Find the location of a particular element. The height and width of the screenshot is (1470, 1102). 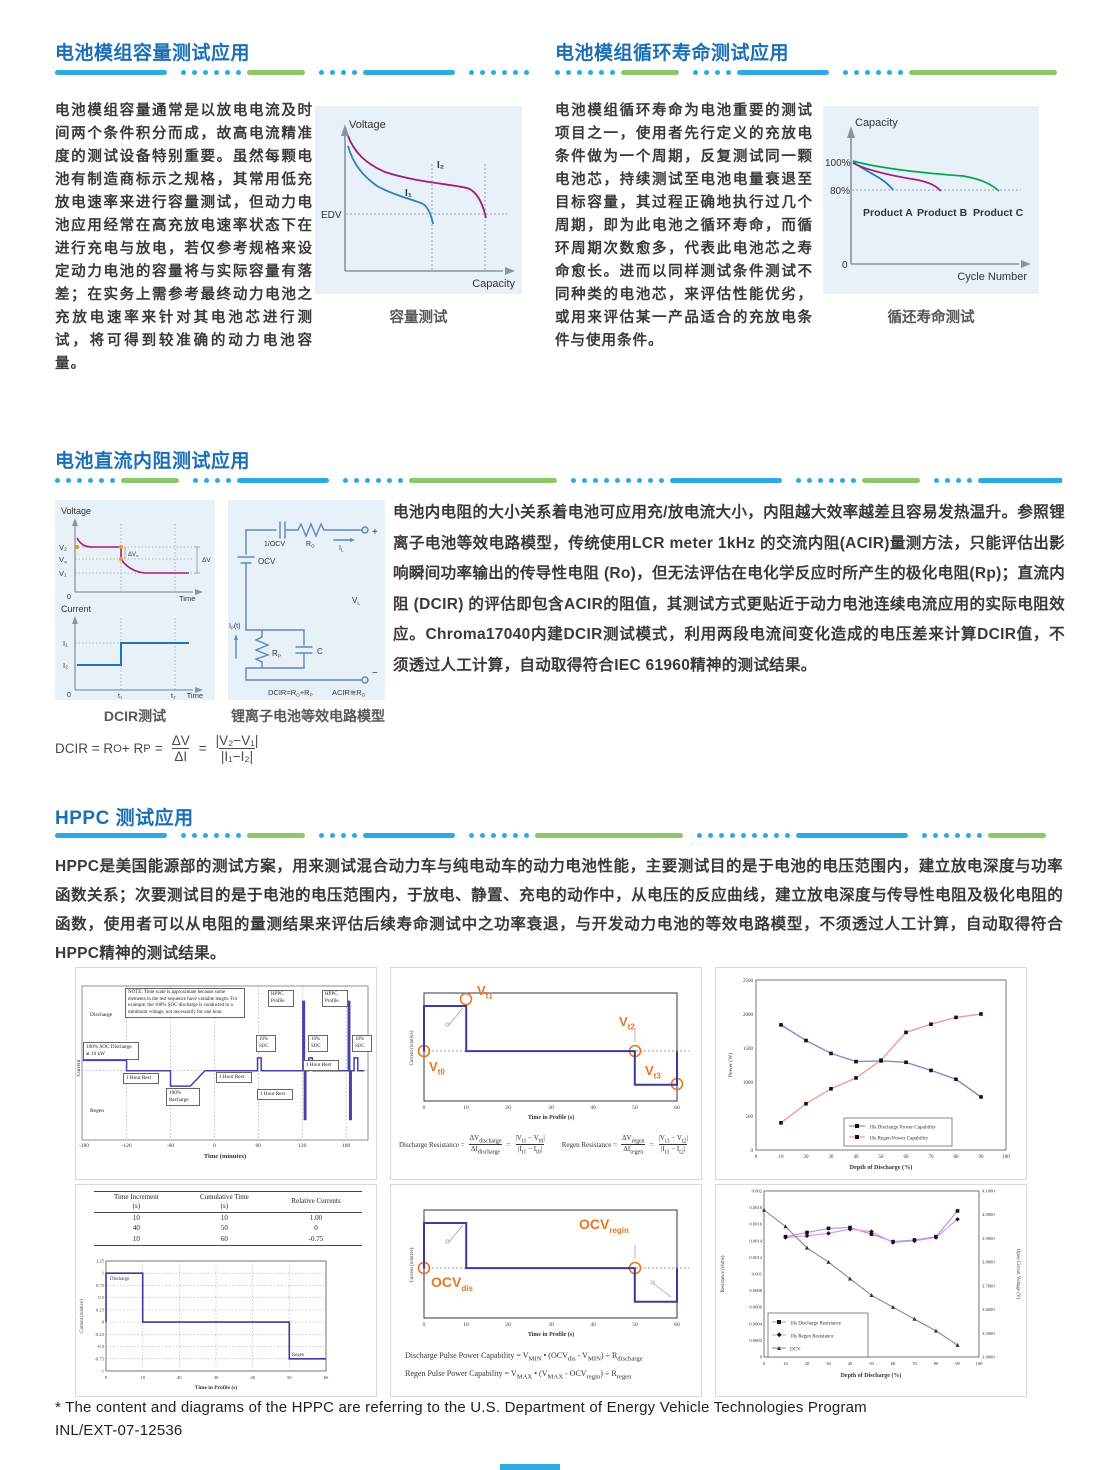

section-title-dcir: 电池直流内阻测试应用 is located at coordinates (153, 461).